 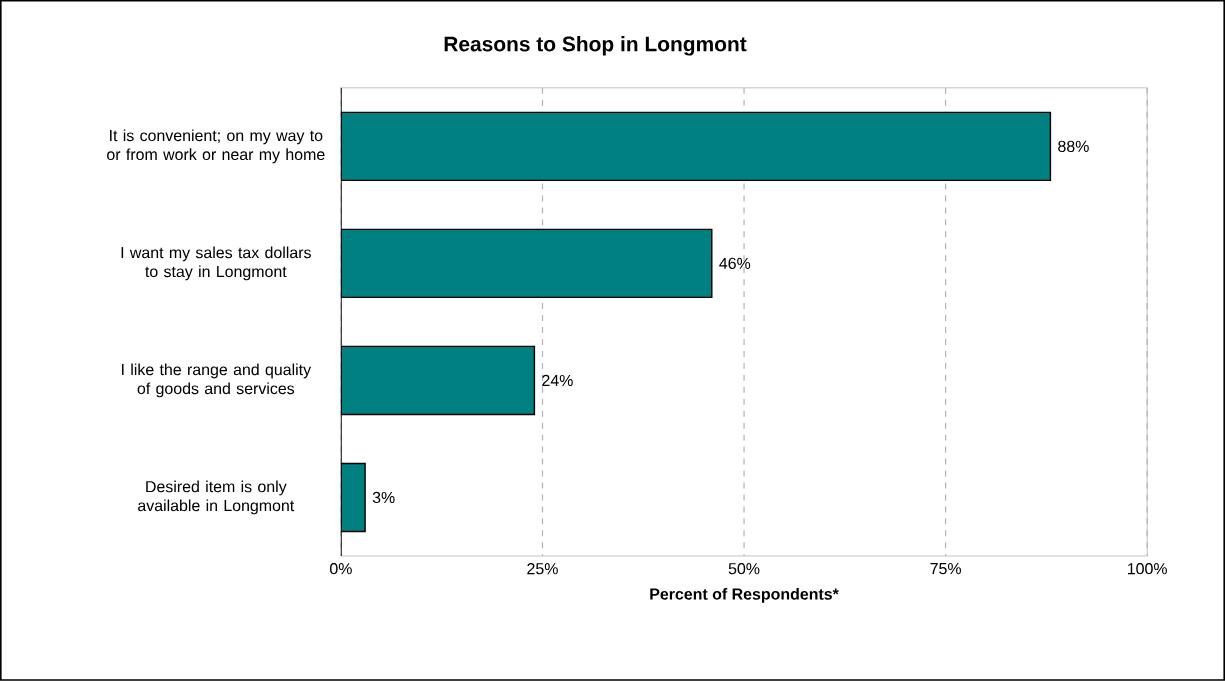 I want to click on x-tick-label: 25%, so click(x=542, y=569).